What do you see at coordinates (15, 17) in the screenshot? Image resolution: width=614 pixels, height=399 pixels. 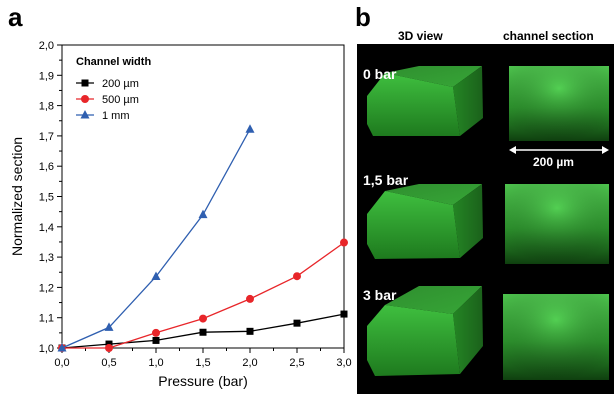 I see `panel-a-letter: a` at bounding box center [15, 17].